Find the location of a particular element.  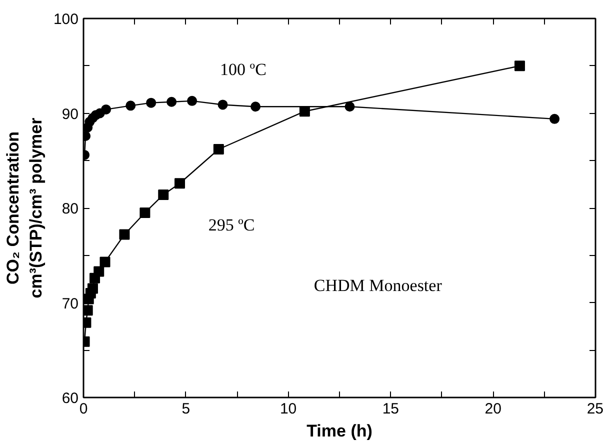

x-axis-title: Time (h) is located at coordinates (339, 431).